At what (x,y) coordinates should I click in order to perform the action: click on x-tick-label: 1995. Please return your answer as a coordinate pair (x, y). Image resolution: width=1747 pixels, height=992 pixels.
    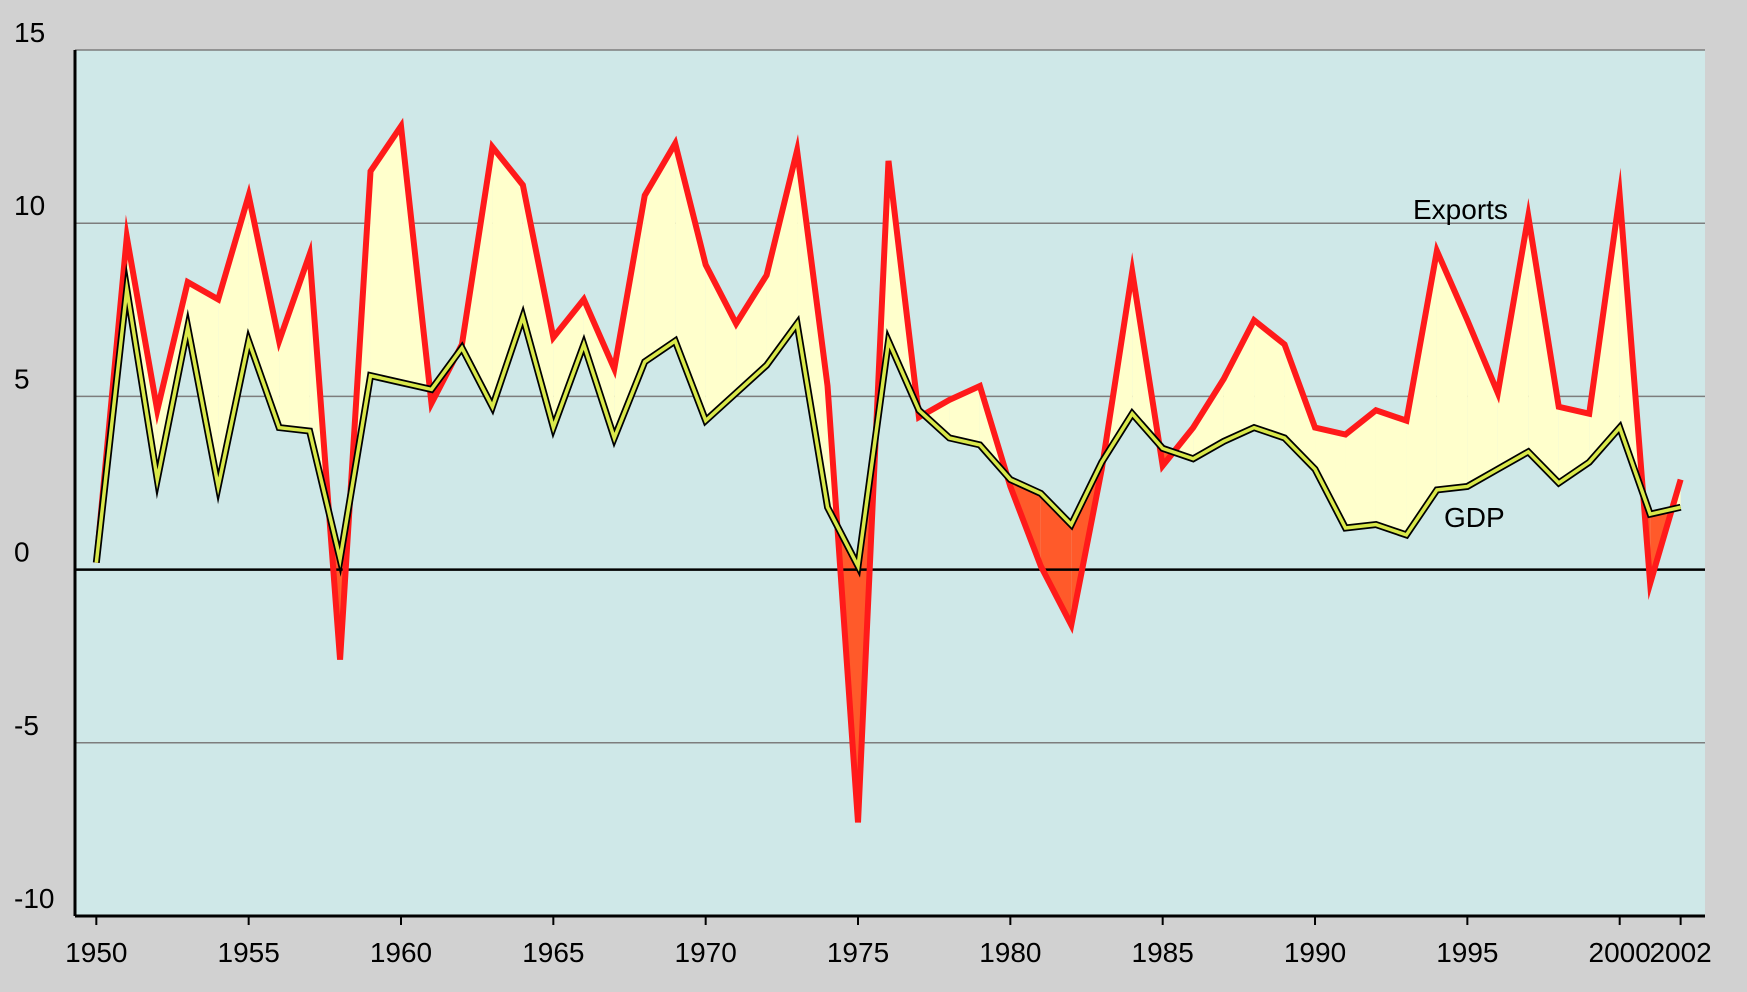
    Looking at the image, I should click on (1467, 952).